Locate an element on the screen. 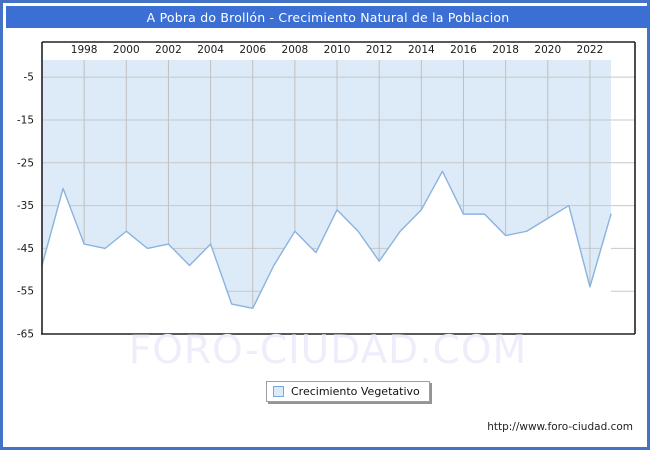 The height and width of the screenshot is (450, 650). x-tick-label: 2022 is located at coordinates (590, 50).